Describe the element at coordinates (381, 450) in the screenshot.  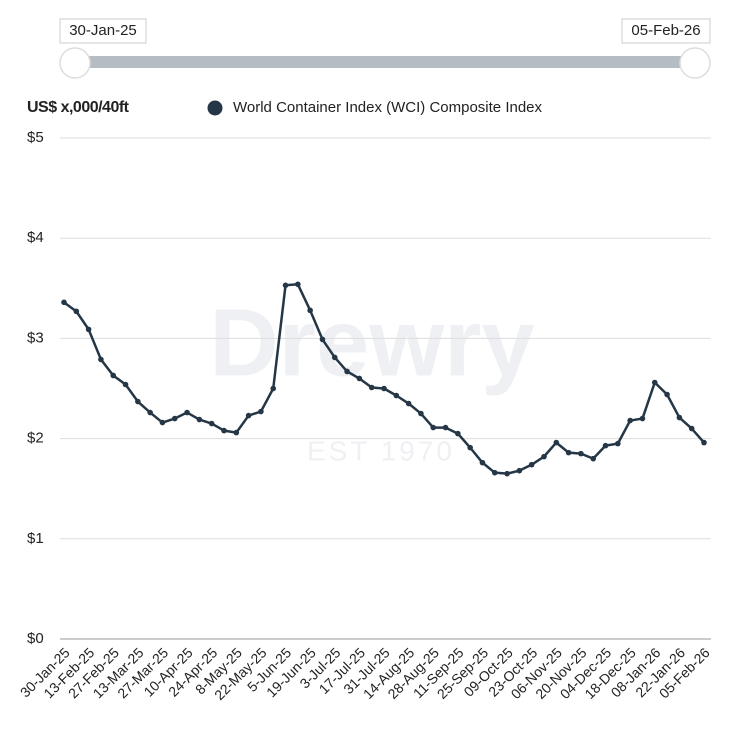
I see `watermark-est: EST 1970` at that location.